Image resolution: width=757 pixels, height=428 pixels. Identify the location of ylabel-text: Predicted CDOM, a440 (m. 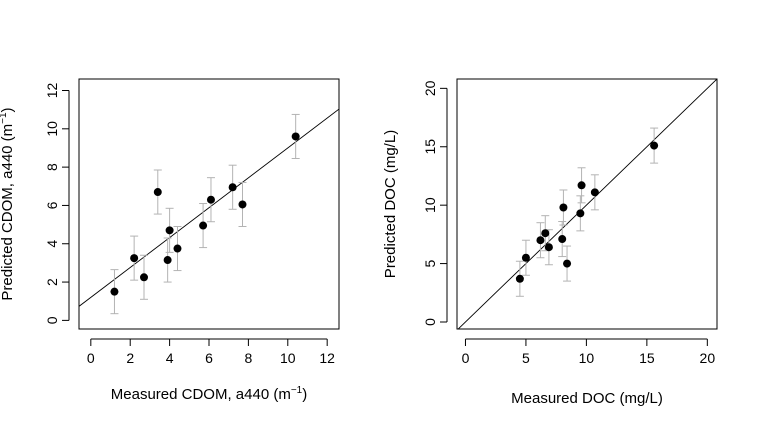
(8, 212).